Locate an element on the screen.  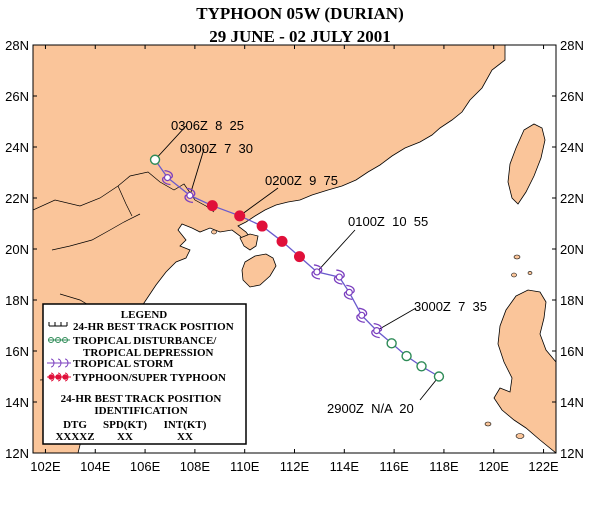
lat-label-right: 12N is located at coordinates (572, 453).